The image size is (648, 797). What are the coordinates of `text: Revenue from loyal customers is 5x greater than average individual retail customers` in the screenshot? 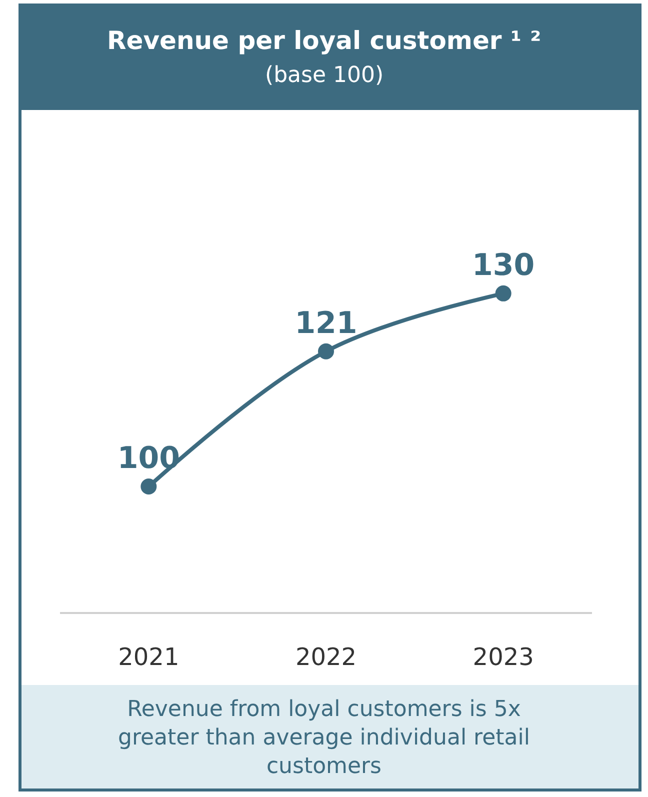 It's located at (324, 738).